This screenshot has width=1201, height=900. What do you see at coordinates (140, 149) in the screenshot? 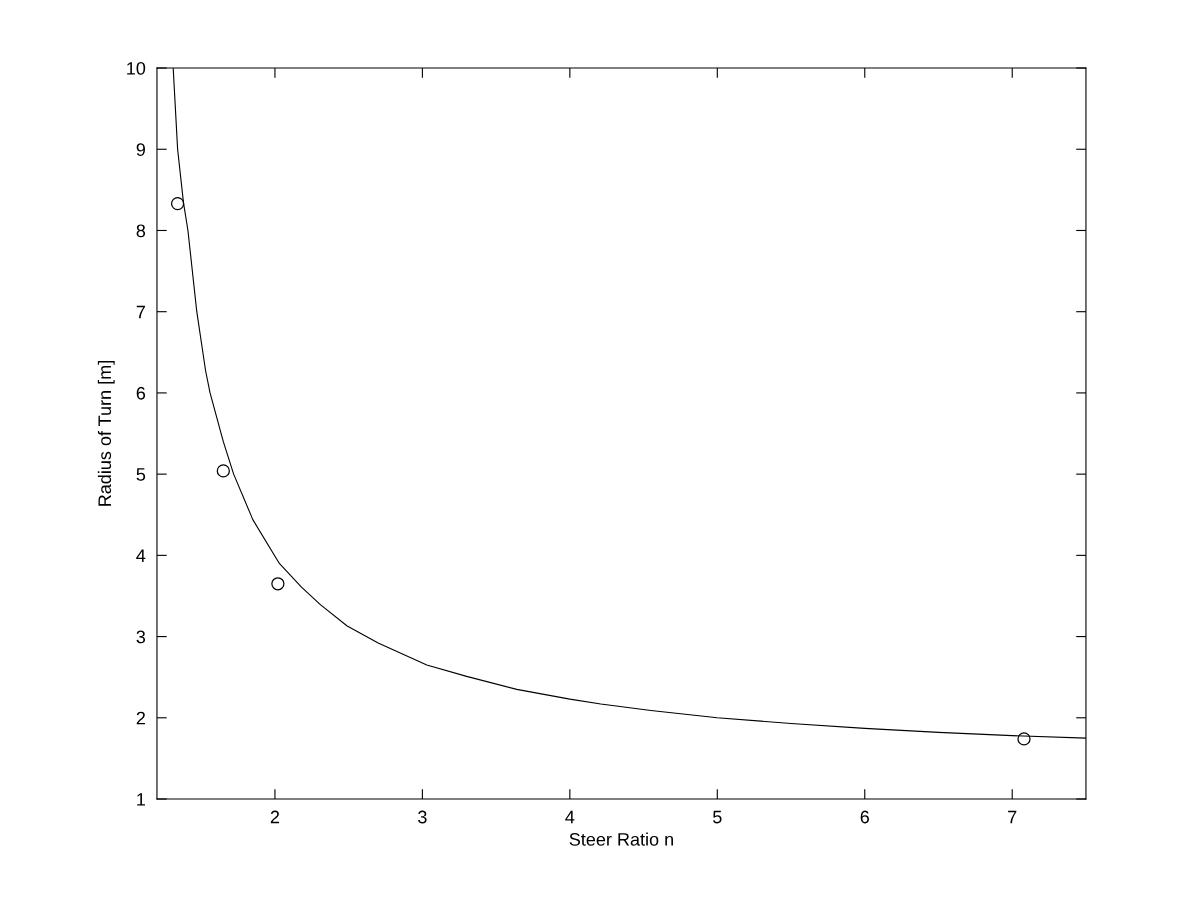
I see `y-tick-label: 9` at bounding box center [140, 149].